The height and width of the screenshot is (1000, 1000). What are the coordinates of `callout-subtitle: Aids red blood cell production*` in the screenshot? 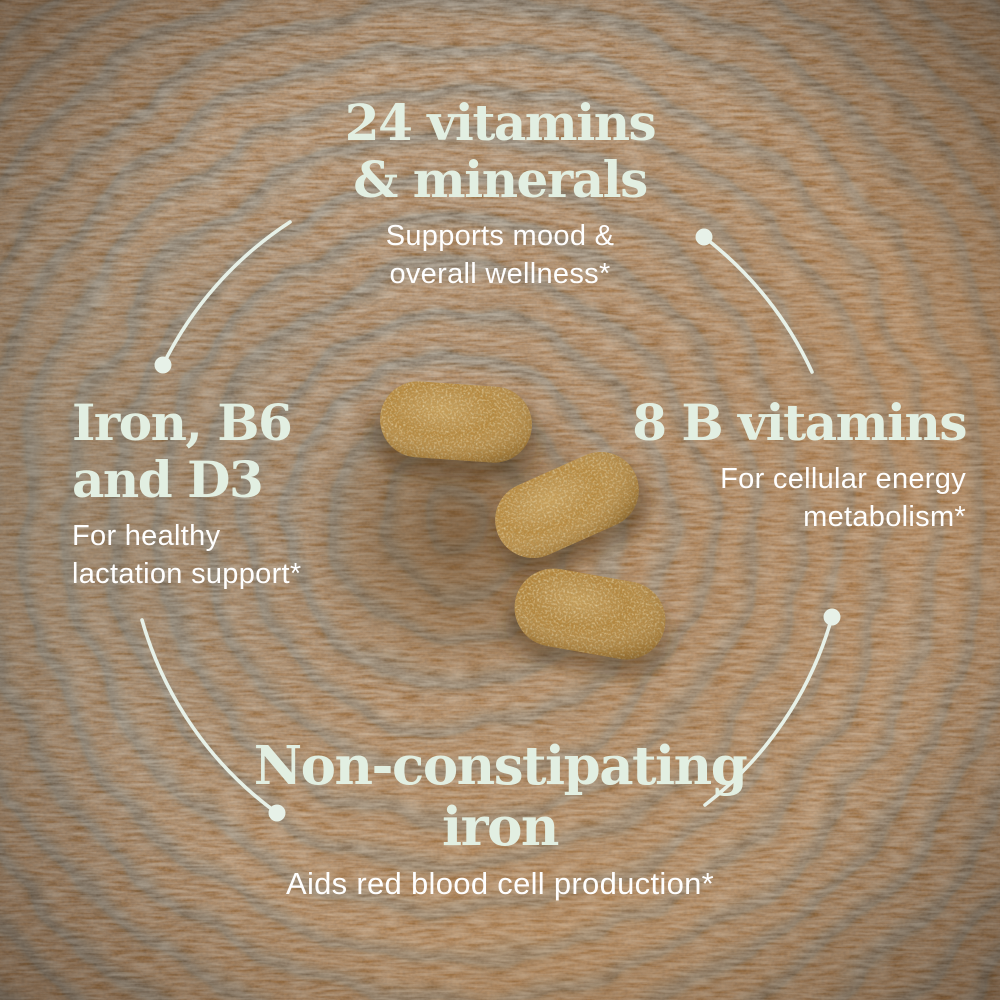 It's located at (500, 884).